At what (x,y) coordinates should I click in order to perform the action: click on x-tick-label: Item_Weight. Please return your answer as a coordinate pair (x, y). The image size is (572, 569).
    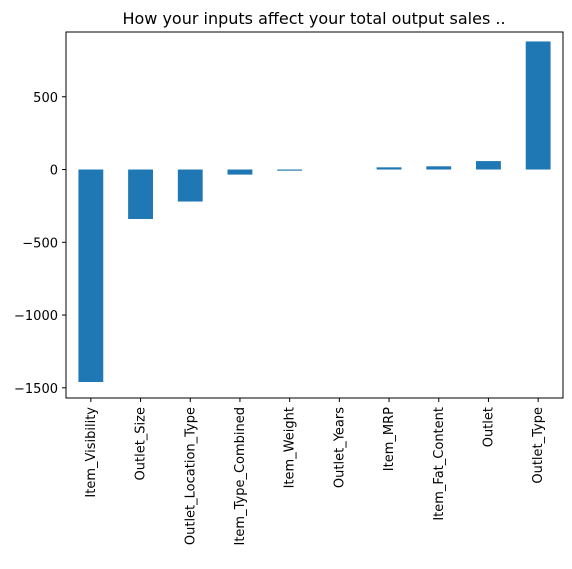
    Looking at the image, I should click on (290, 447).